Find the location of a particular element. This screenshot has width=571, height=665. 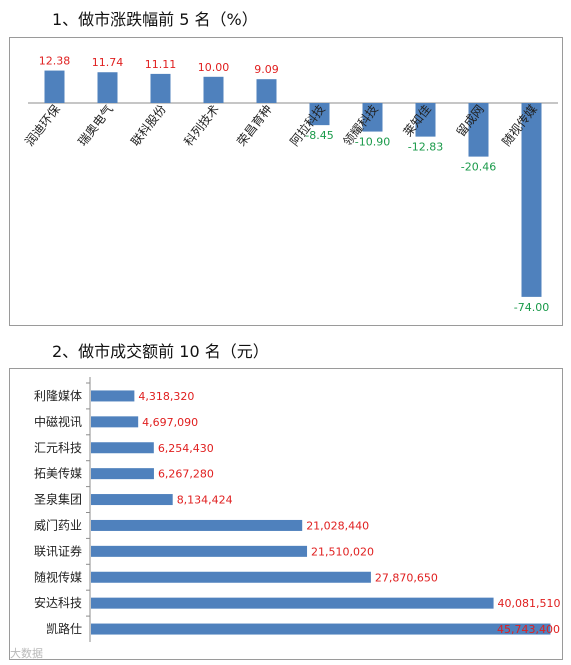

category-label-2: 瑞奥电气 is located at coordinates (94, 125).